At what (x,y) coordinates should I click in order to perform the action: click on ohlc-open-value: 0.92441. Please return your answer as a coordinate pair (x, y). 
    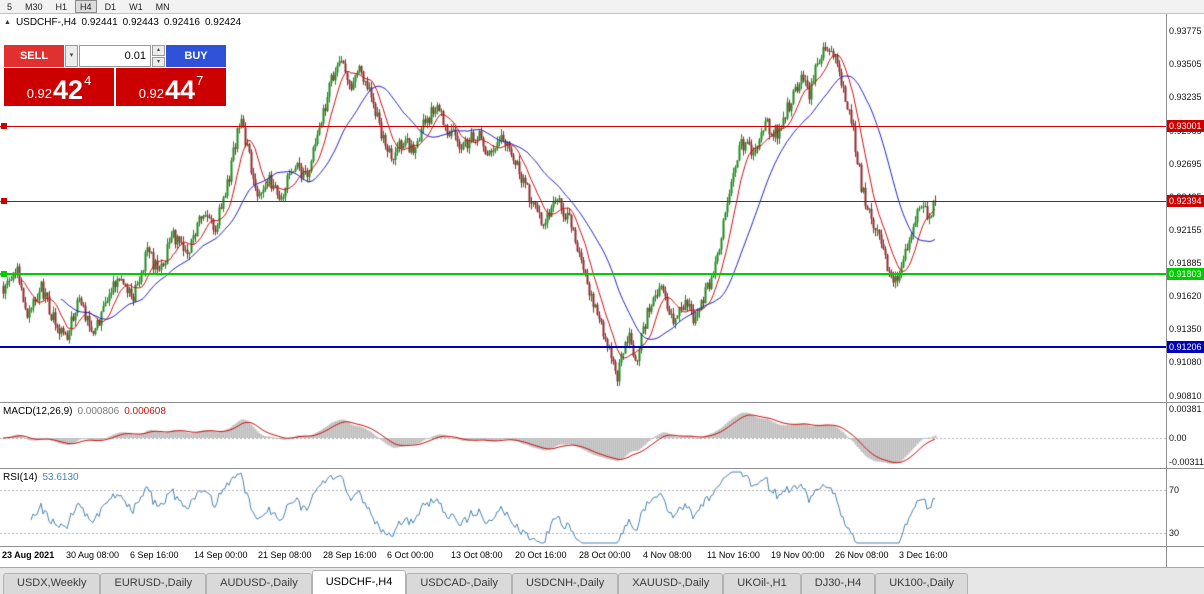
    Looking at the image, I should click on (99, 22).